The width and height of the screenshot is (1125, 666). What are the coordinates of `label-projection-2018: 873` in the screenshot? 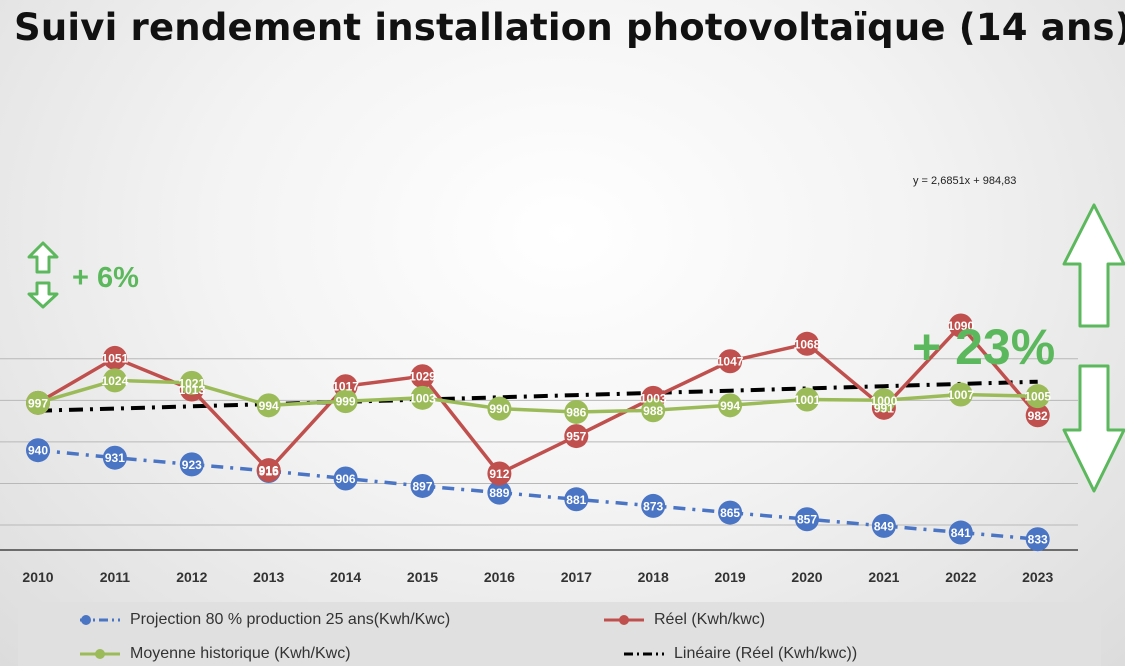 It's located at (653, 506).